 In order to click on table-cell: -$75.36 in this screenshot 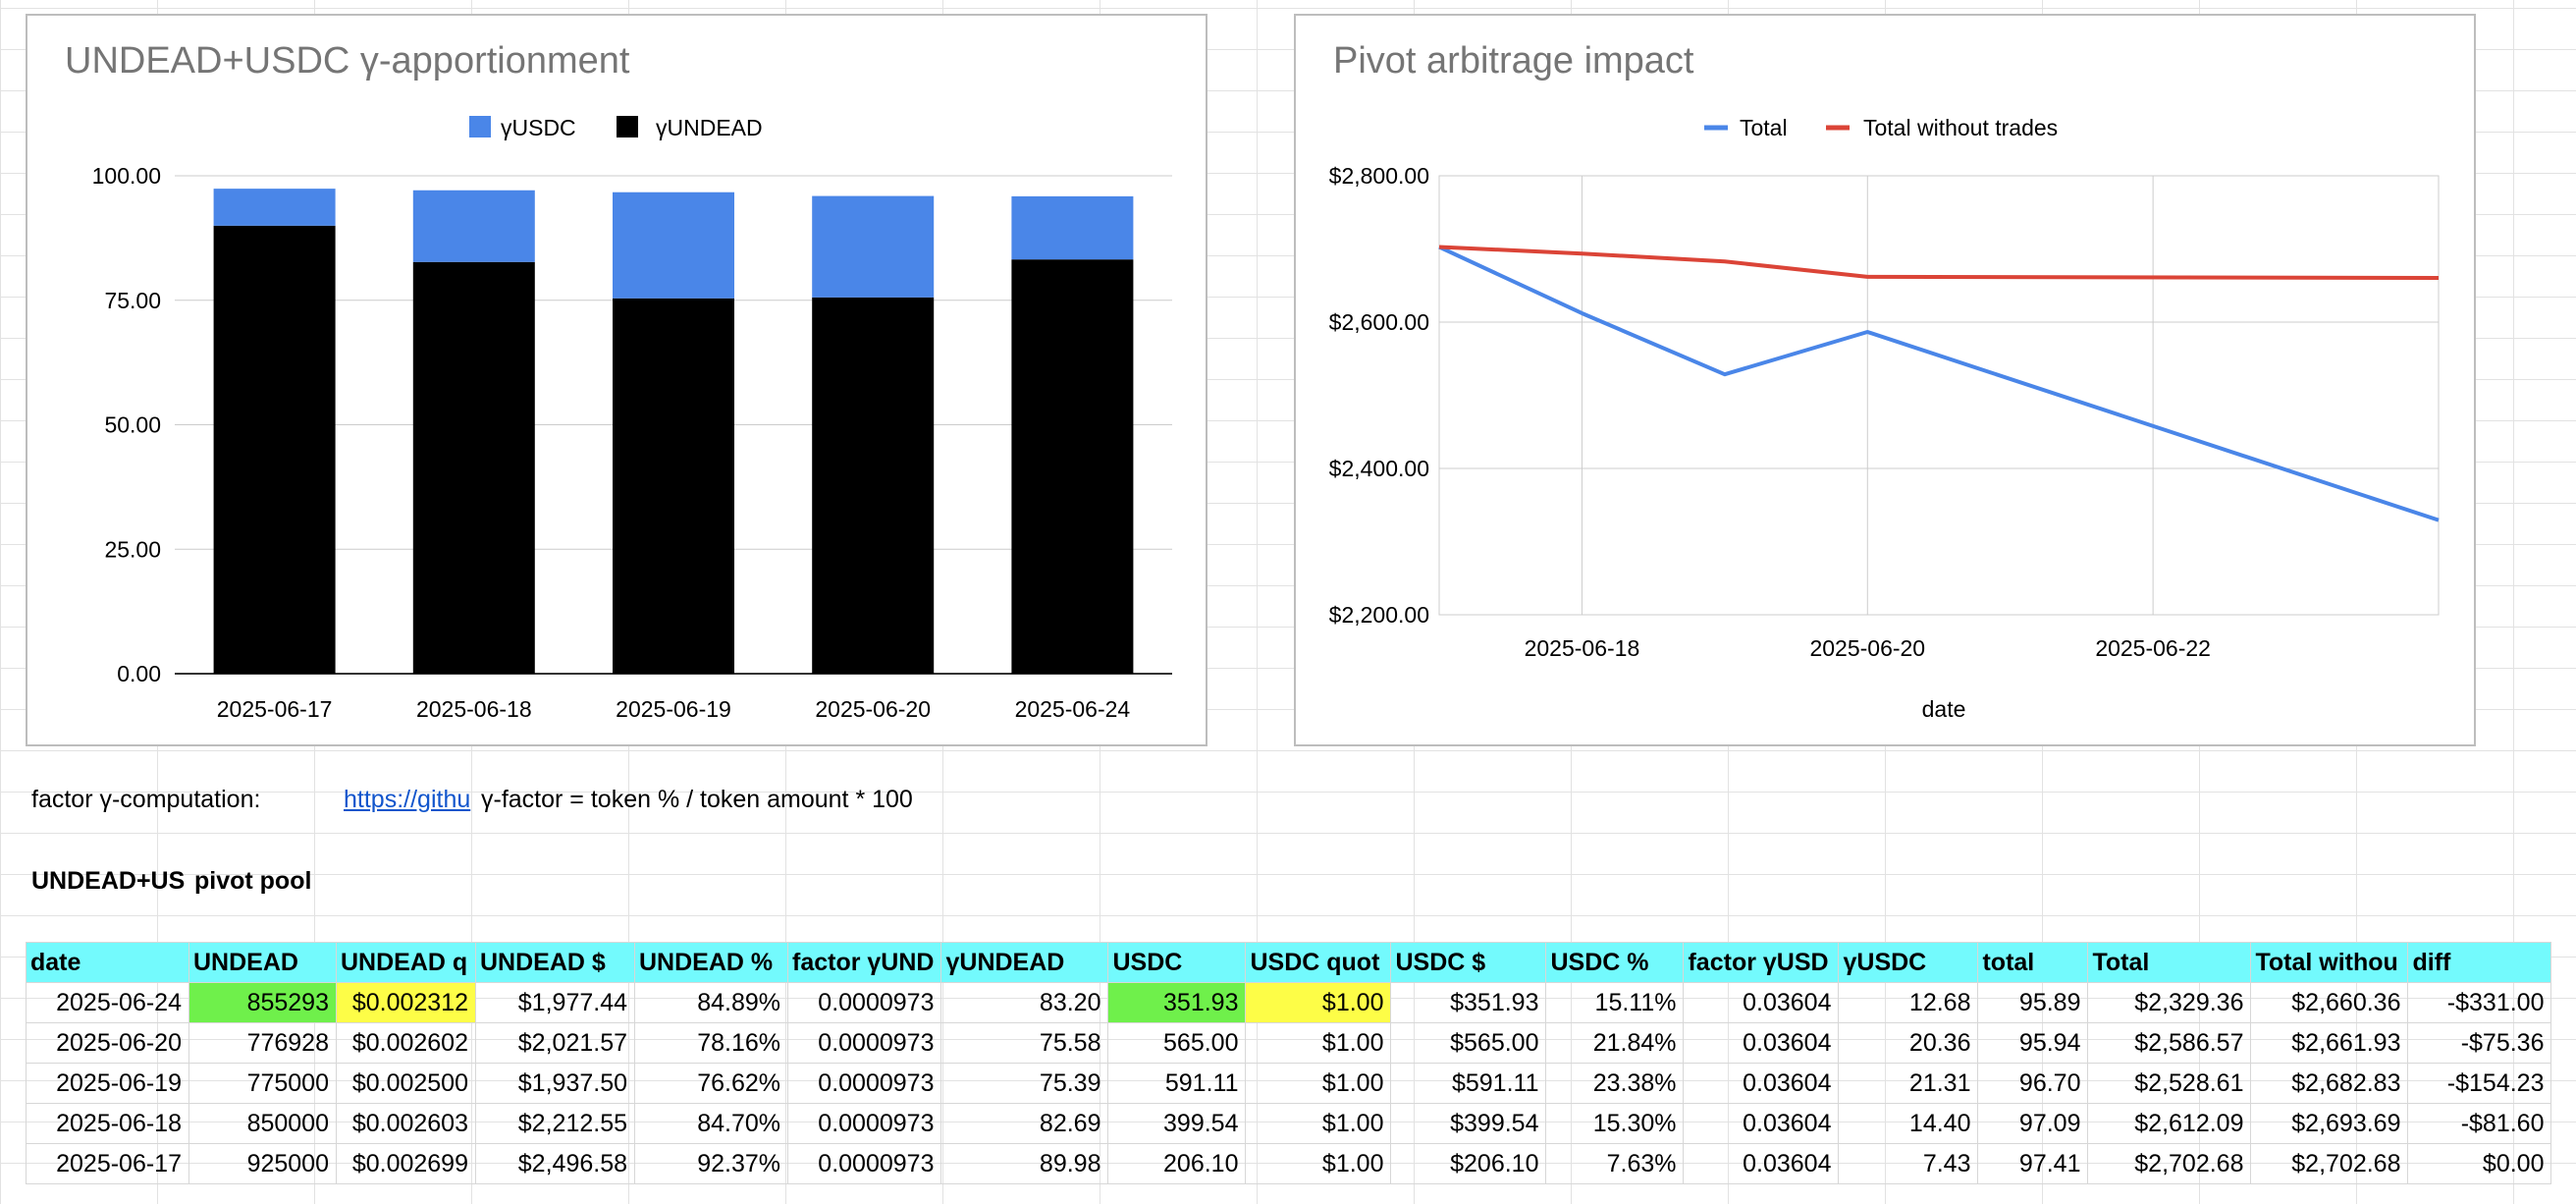, I will do `click(2479, 1043)`.